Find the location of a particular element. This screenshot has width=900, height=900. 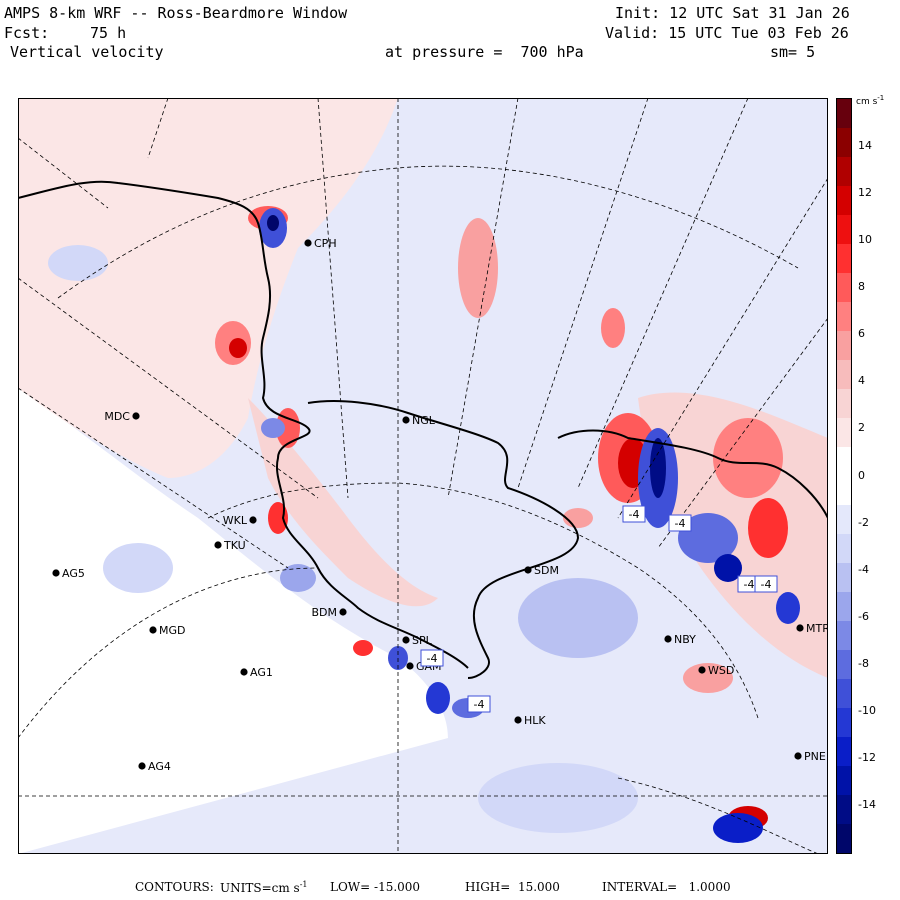

station-marker: PNE is located at coordinates (810, 756).